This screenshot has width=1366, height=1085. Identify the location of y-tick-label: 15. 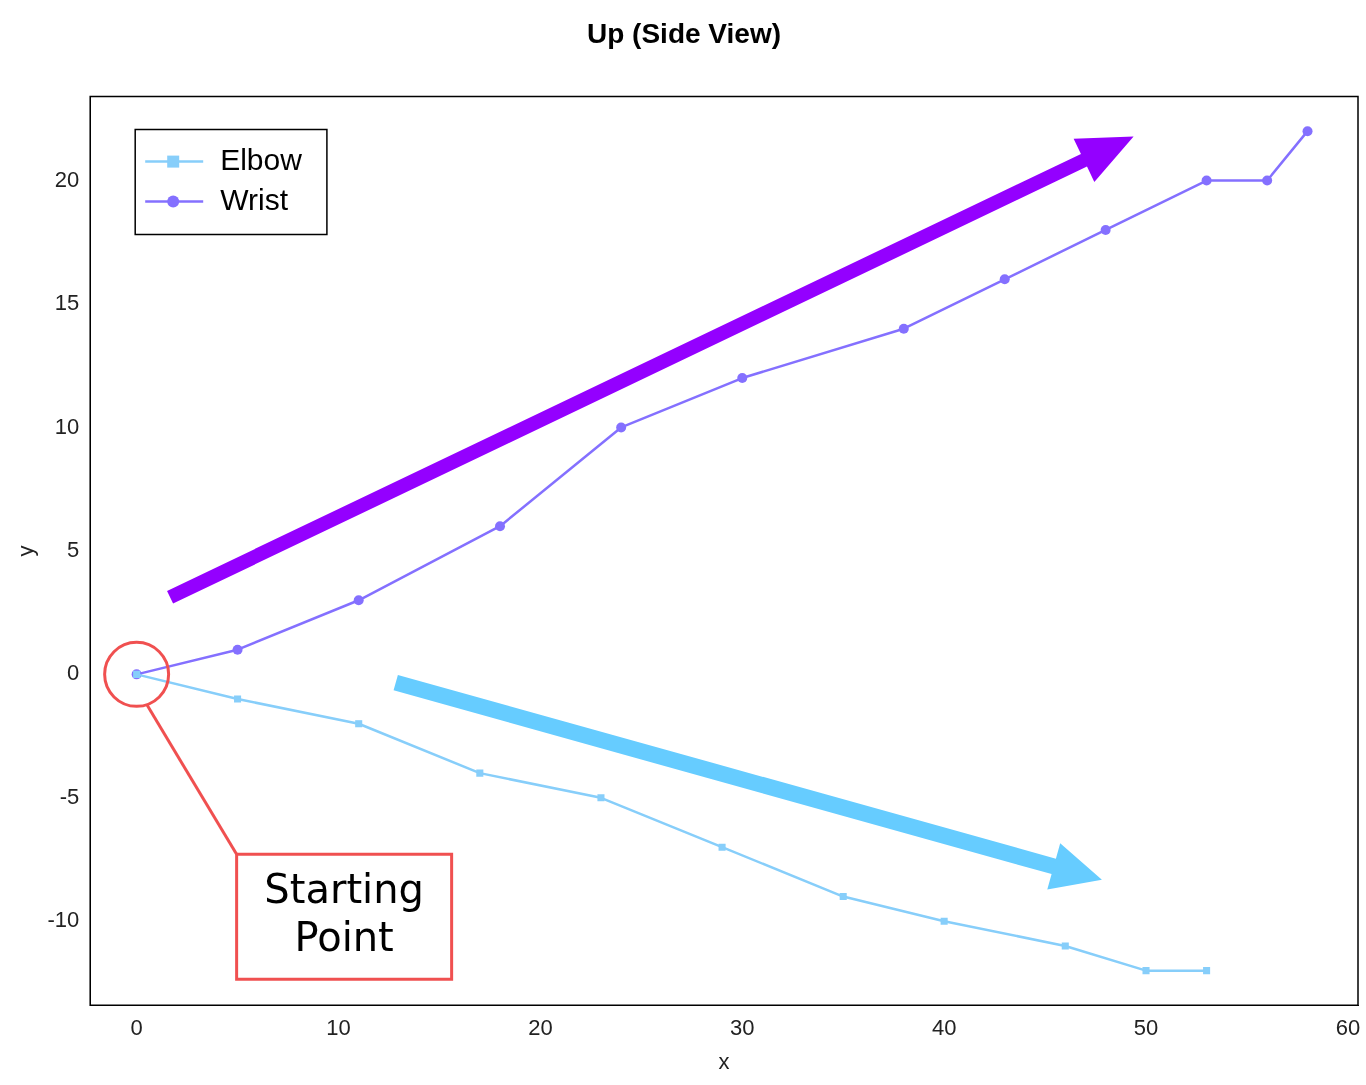
(67, 303).